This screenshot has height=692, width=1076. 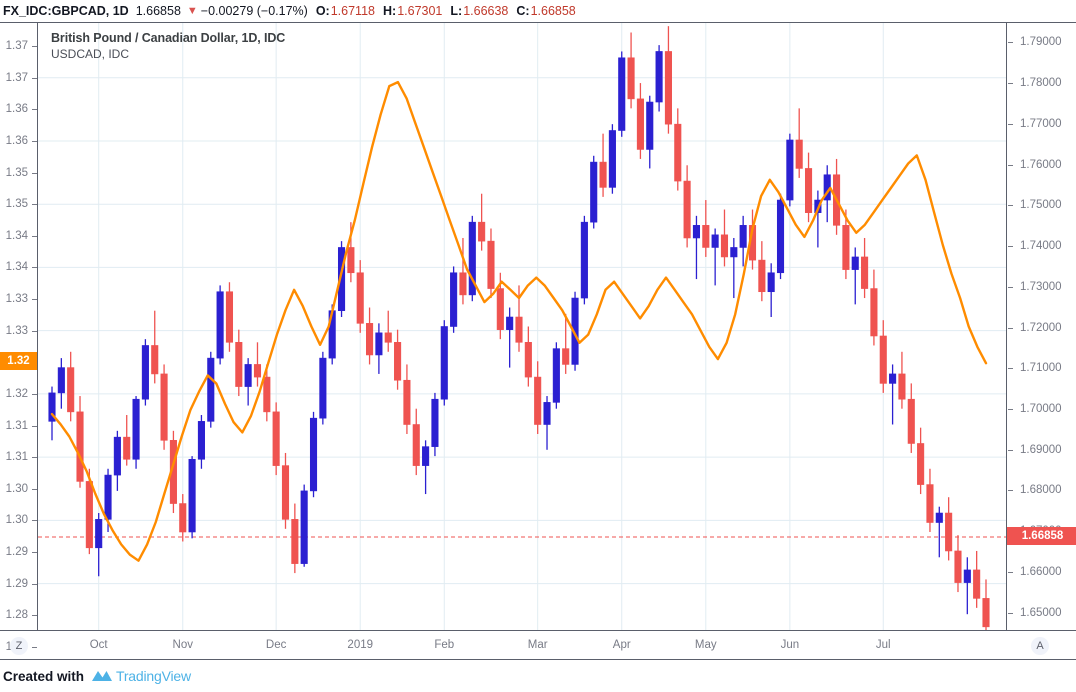 I want to click on time-axis-labels: Oct Nov Dec 2019 Feb Mar Apr May Jun Jul, so click(x=538, y=646).